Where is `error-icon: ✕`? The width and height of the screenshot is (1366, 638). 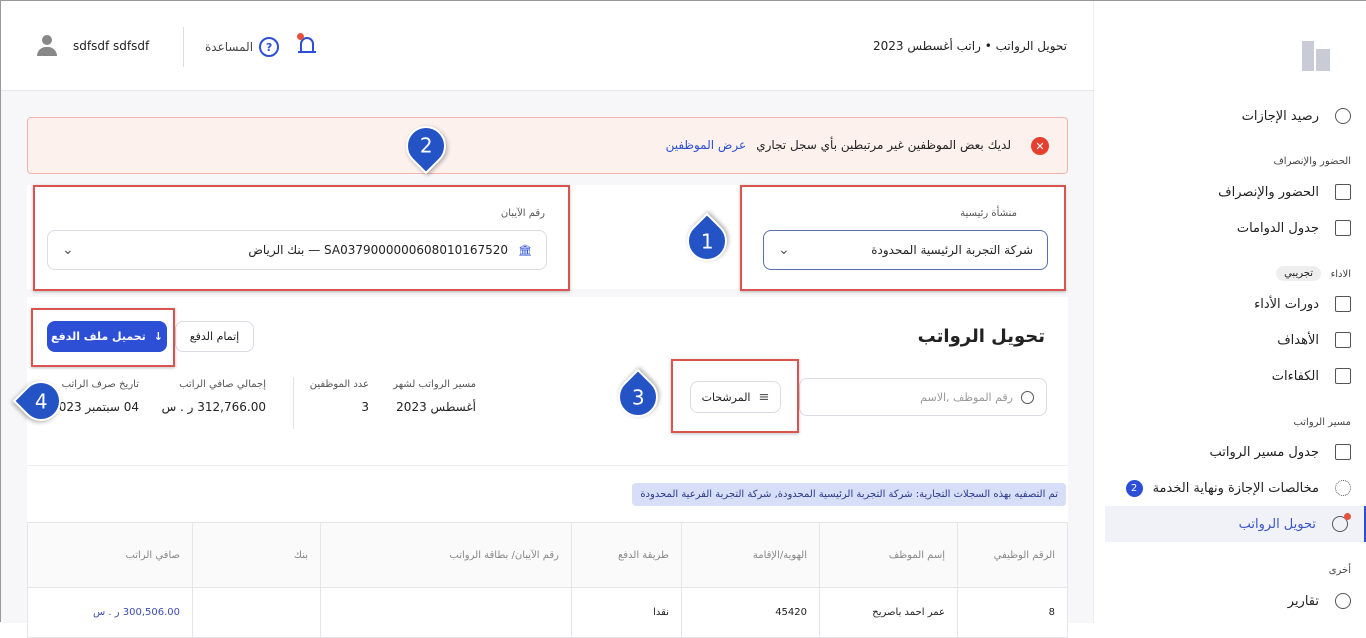
error-icon: ✕ is located at coordinates (1040, 146).